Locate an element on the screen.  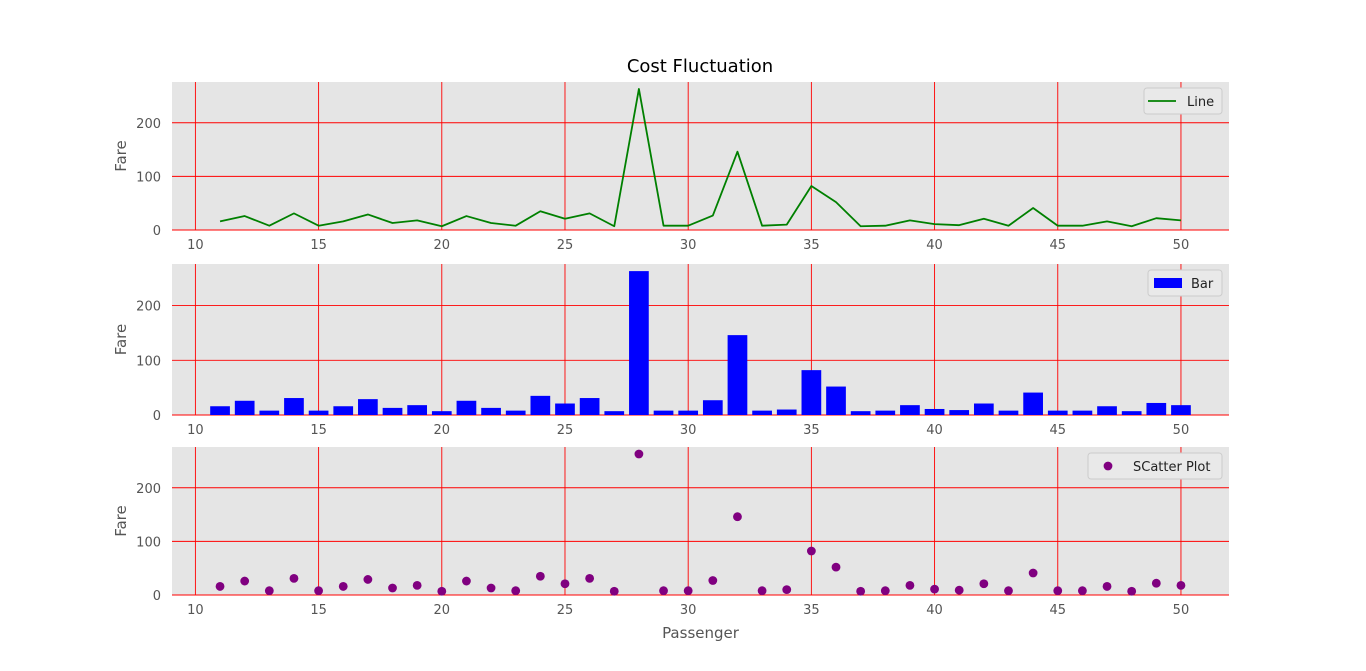
x-tick-label: 35 is located at coordinates (811, 610).